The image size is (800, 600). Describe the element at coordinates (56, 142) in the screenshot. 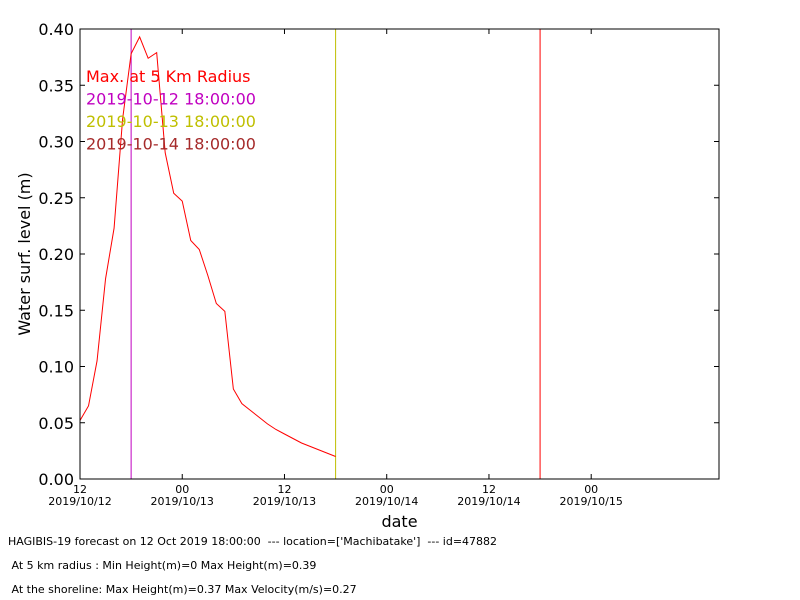

I see `y-tick-label: 0.30` at that location.